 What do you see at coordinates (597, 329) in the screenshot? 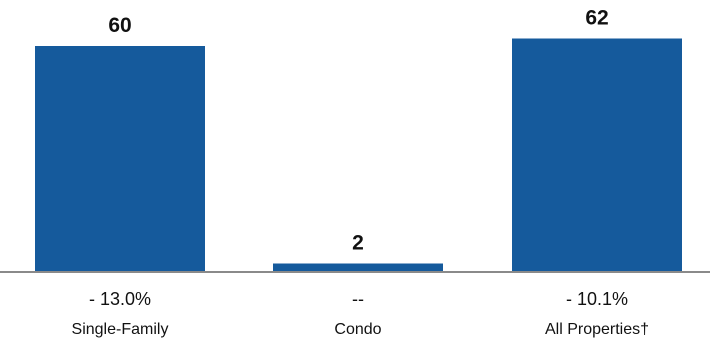
I see `tick-label-all-properties: All Properties†` at bounding box center [597, 329].